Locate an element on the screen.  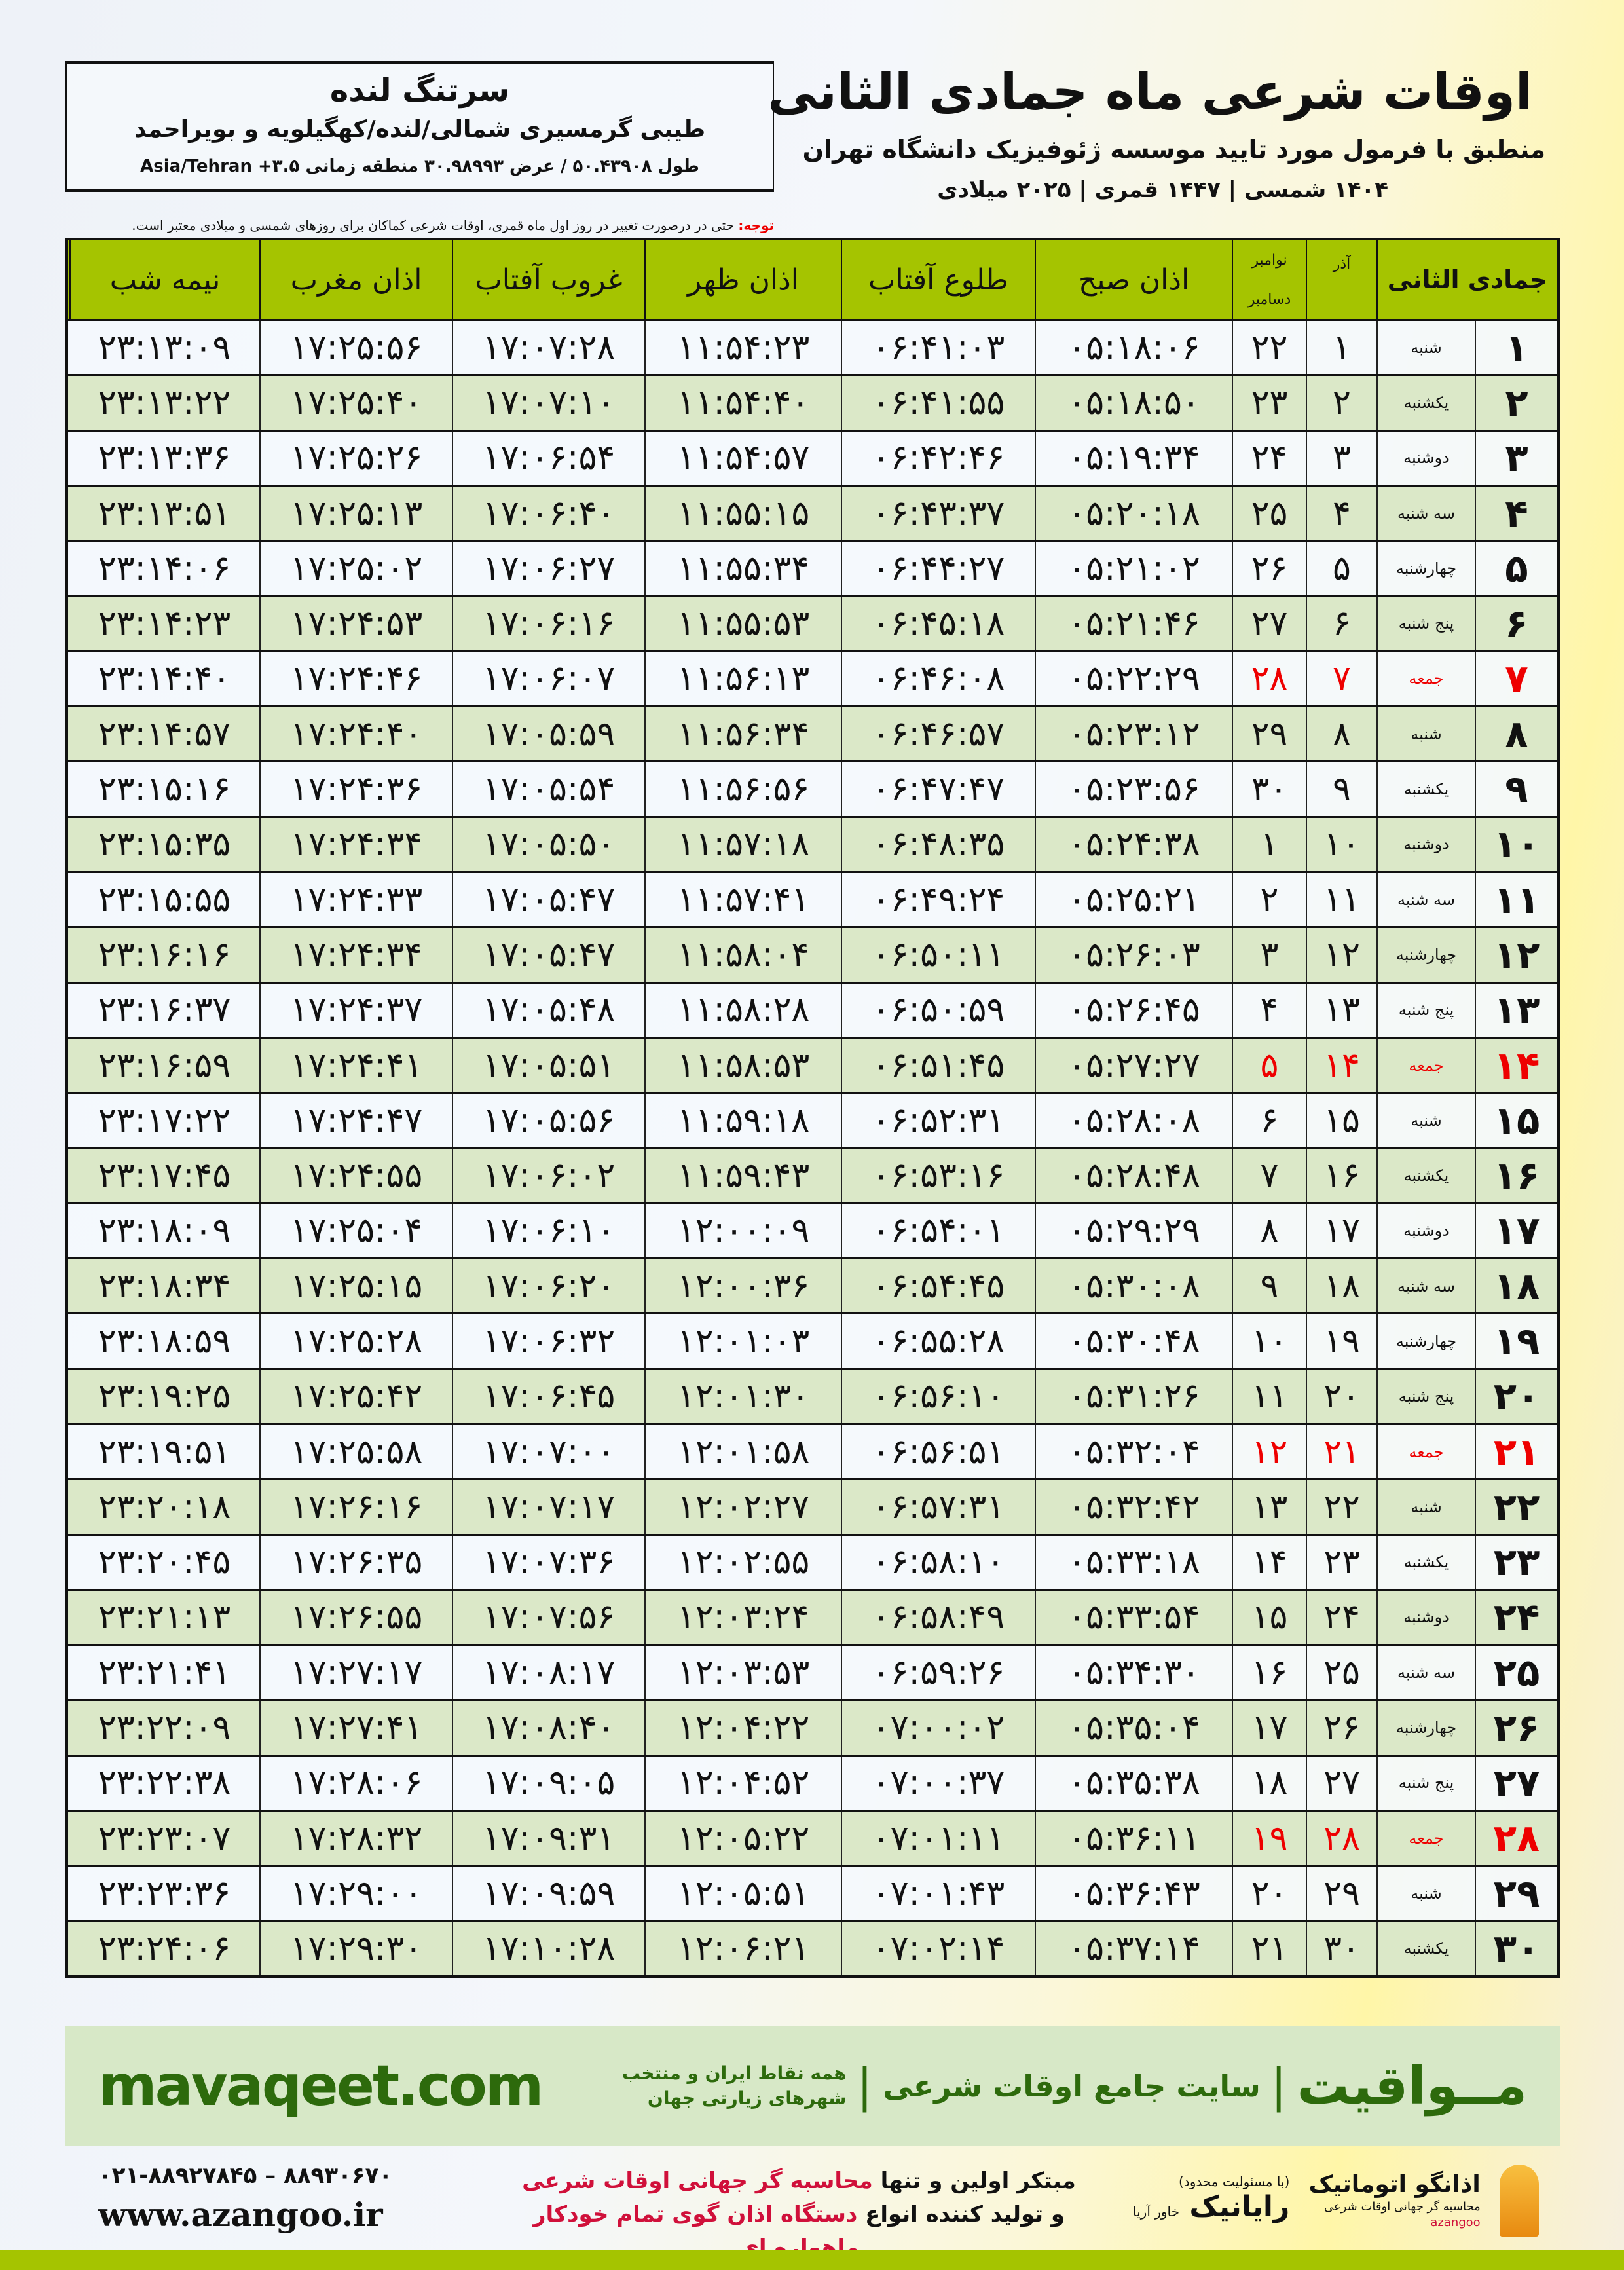
azar-day: ۲۳ is located at coordinates (1341, 1562).